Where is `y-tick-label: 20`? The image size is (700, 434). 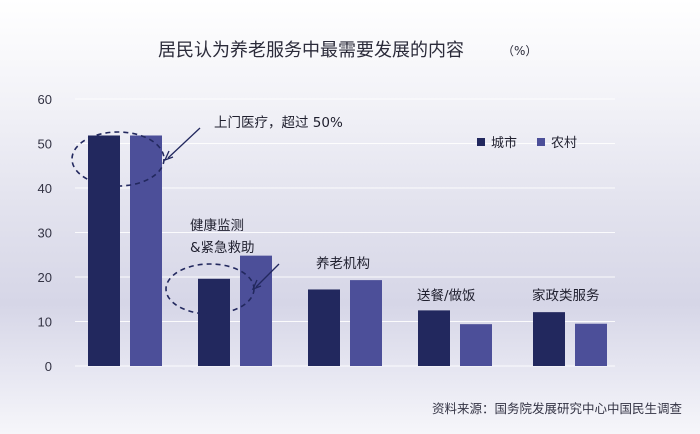
y-tick-label: 20 is located at coordinates (45, 277).